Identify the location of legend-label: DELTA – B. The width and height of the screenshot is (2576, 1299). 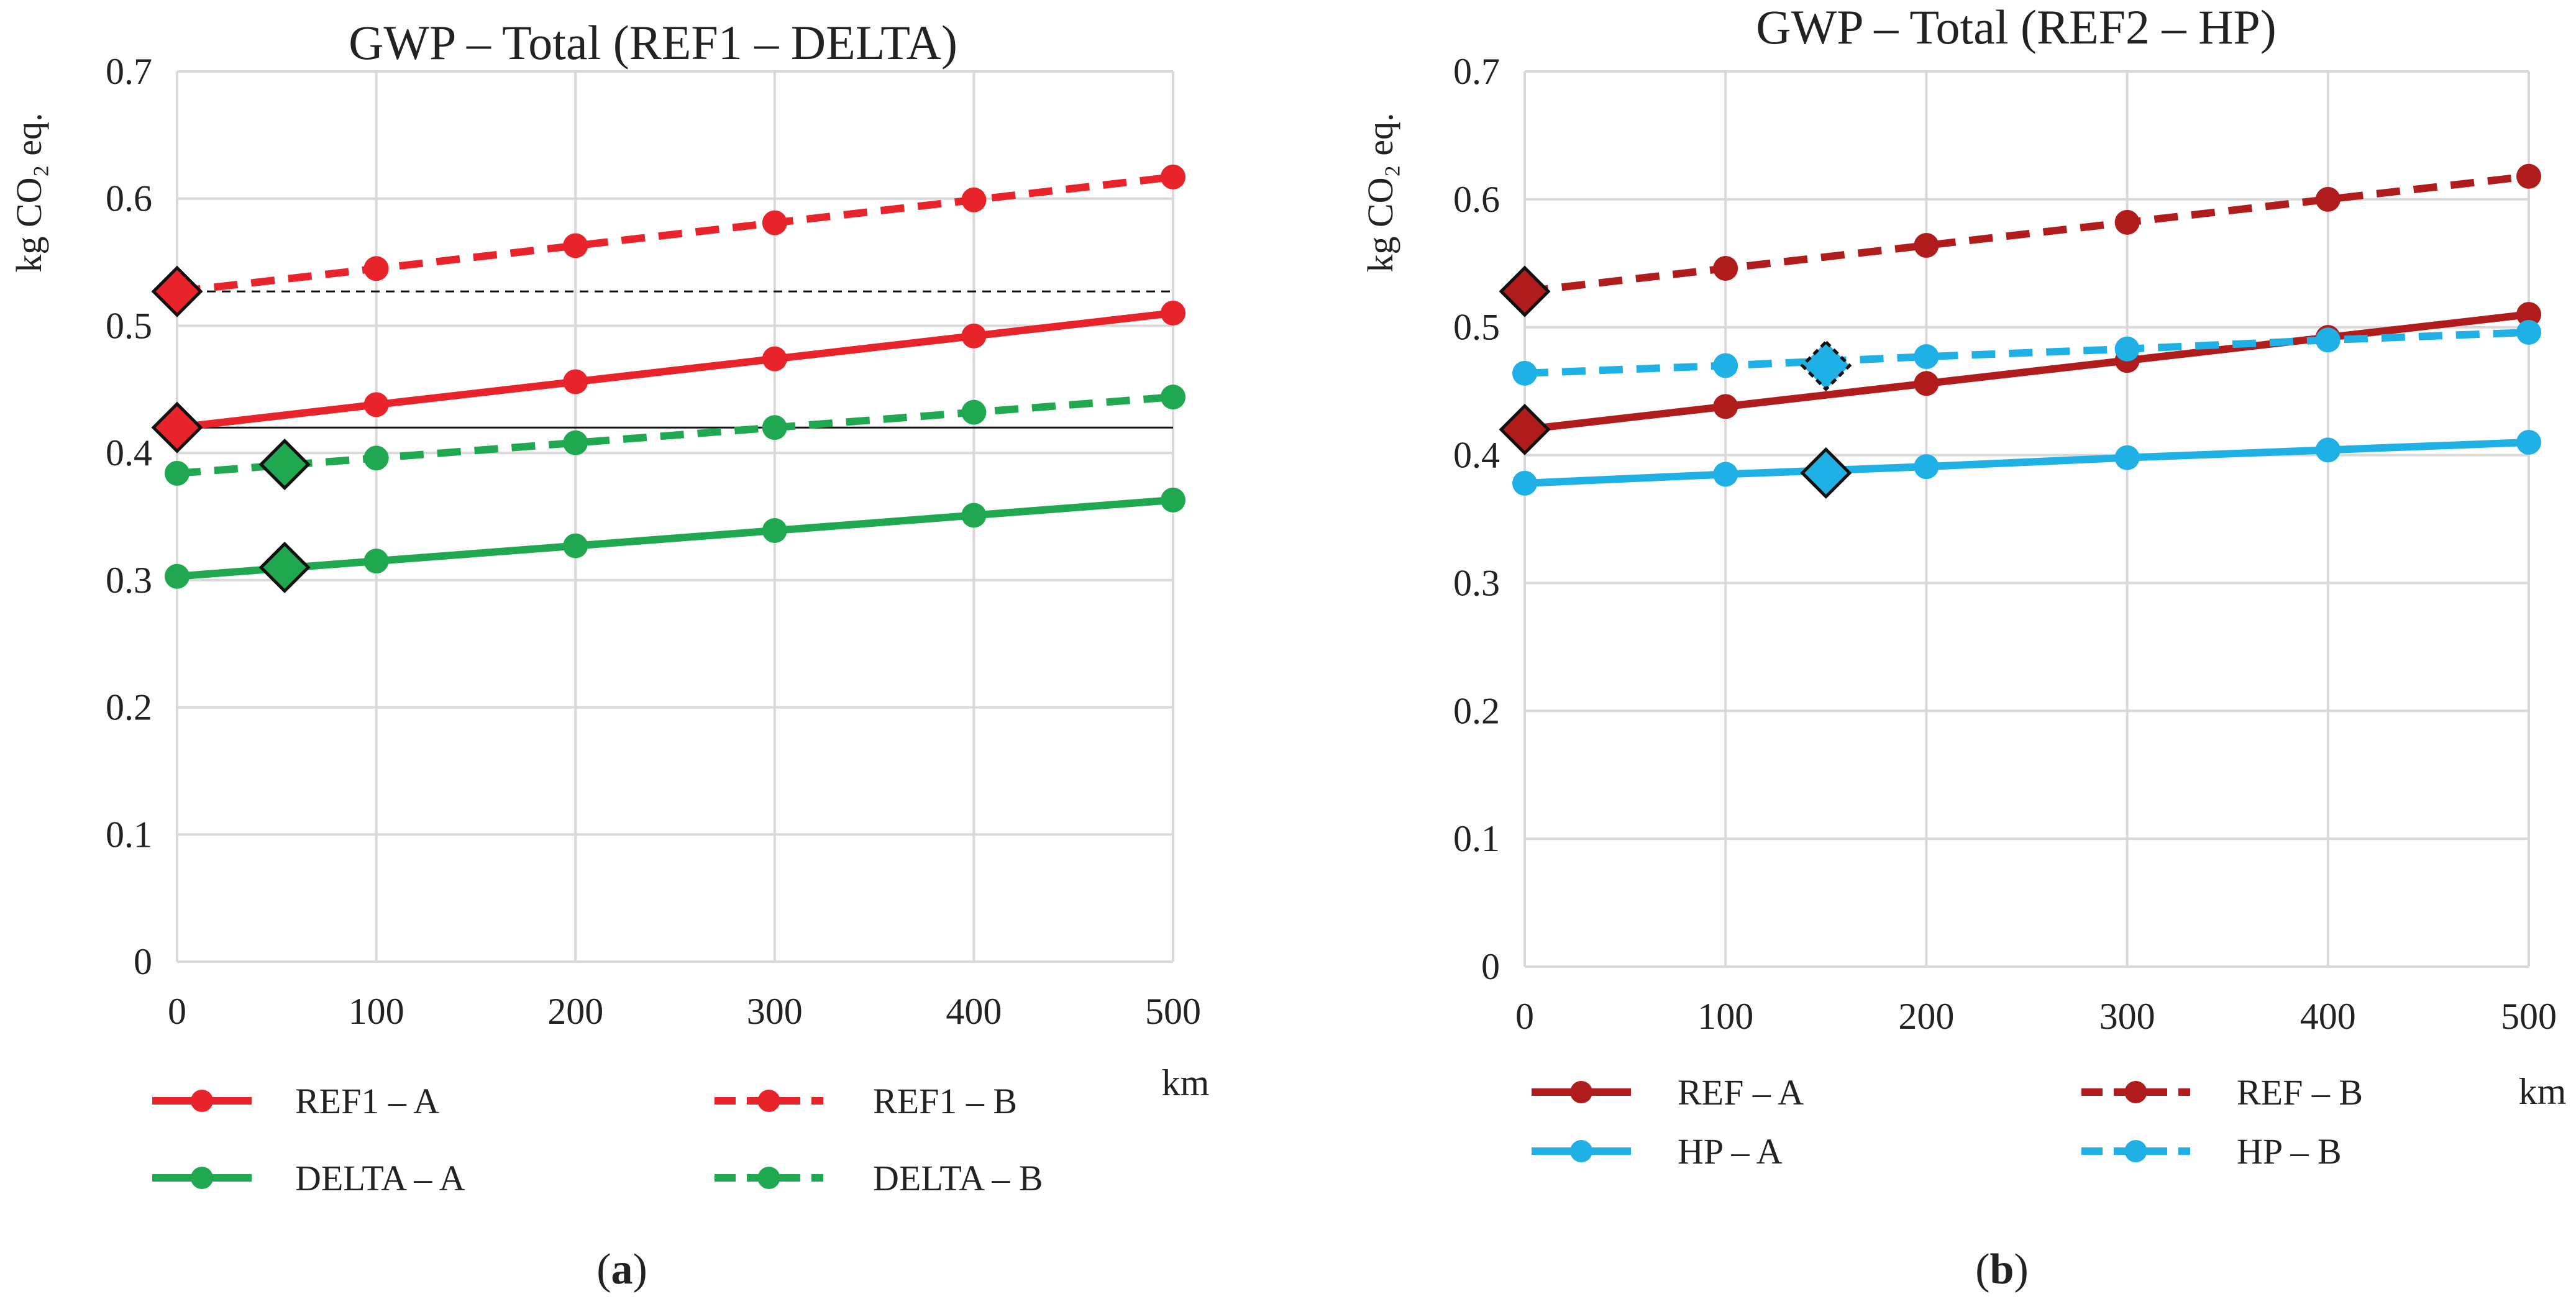
(958, 1178).